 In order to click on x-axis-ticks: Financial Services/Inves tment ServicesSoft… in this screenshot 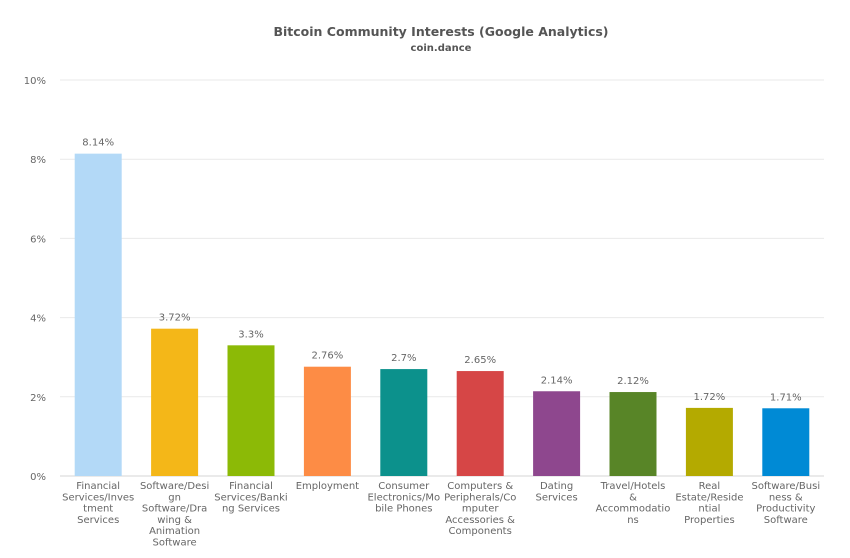, I will do `click(441, 515)`.